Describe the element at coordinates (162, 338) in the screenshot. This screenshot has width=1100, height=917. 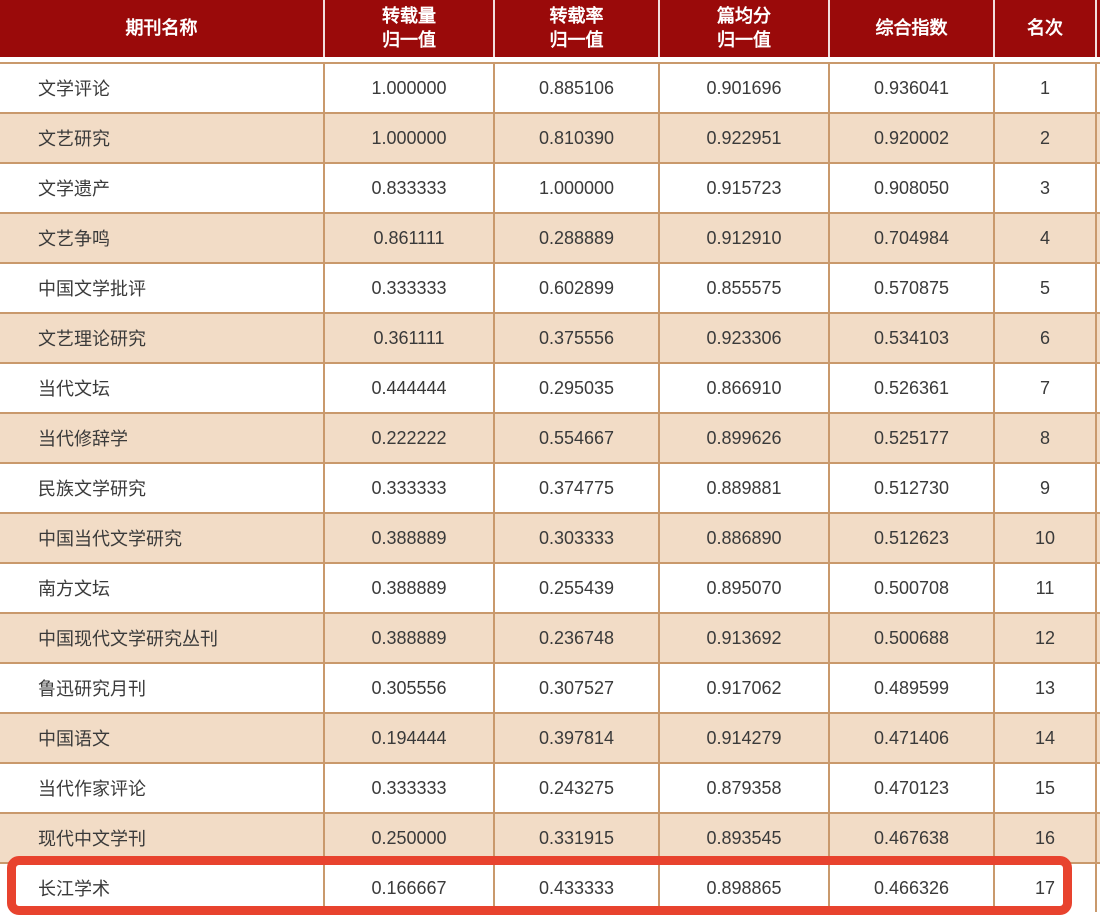
I see `journal-name-cell: 文艺理论研究` at that location.